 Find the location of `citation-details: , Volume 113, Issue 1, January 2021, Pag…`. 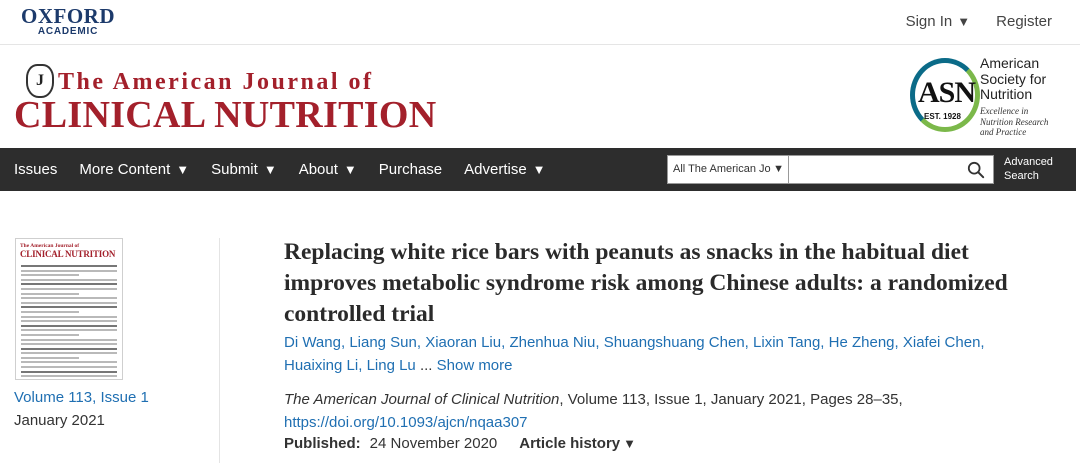

citation-details: , Volume 113, Issue 1, January 2021, Pag… is located at coordinates (731, 399).